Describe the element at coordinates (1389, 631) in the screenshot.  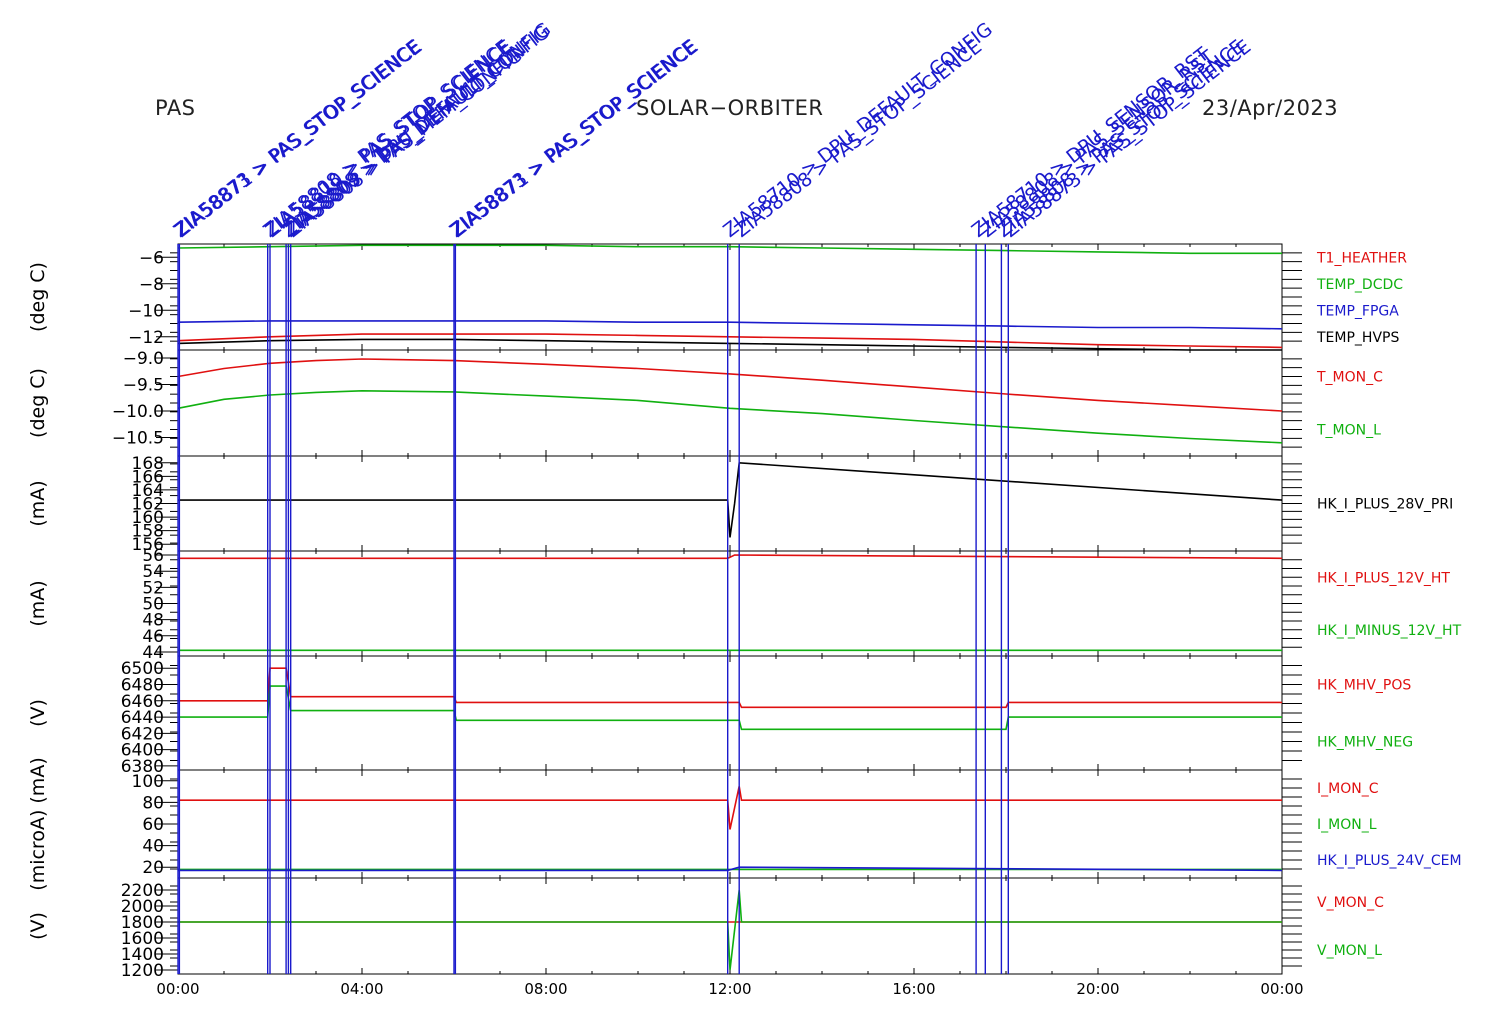
I see `series-legend-label: HK_I_MINUS_12V_HT` at that location.